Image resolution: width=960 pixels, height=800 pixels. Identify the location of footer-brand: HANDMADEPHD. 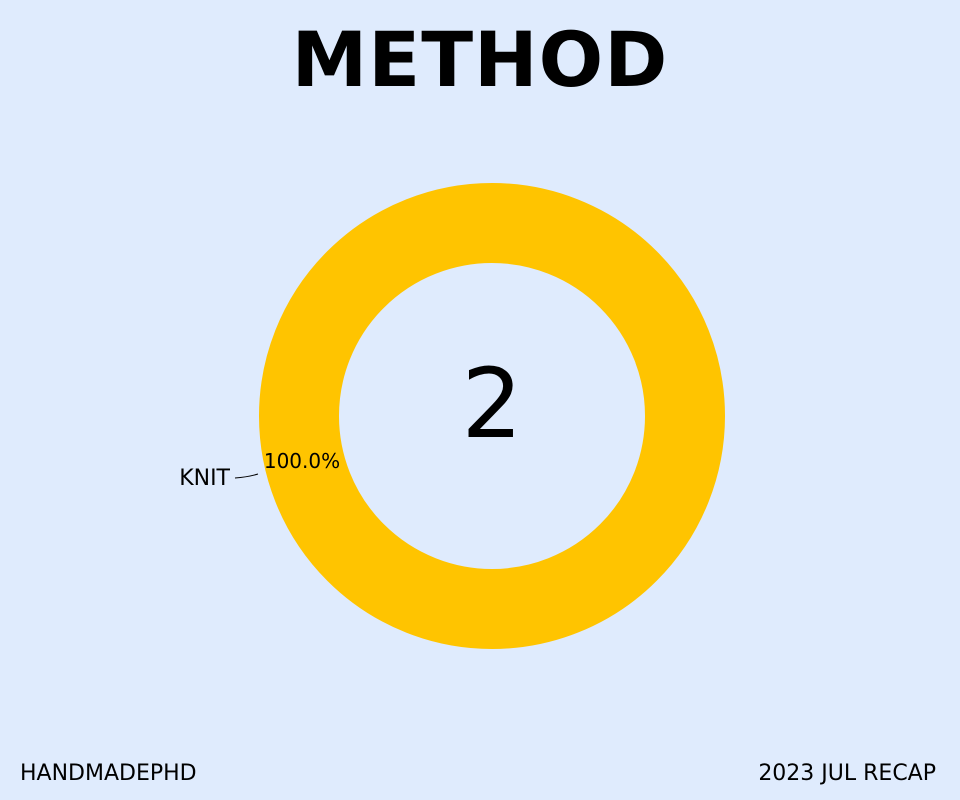
(108, 773).